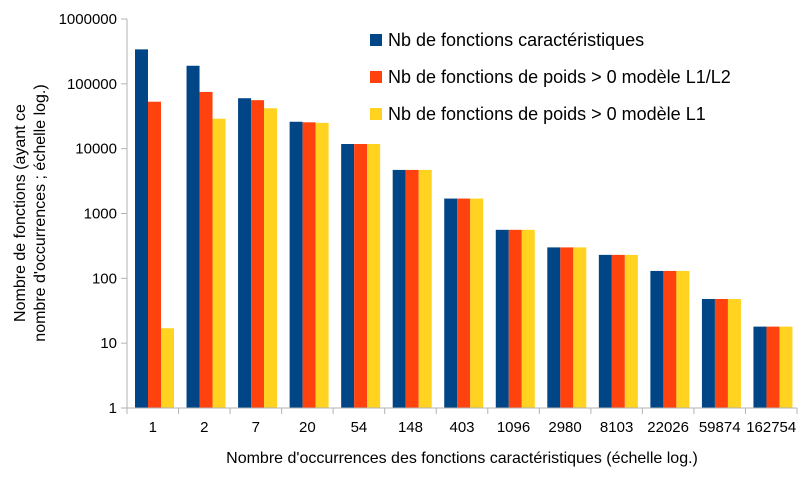 The image size is (806, 483). I want to click on x-tick-label: 8103, so click(616, 427).